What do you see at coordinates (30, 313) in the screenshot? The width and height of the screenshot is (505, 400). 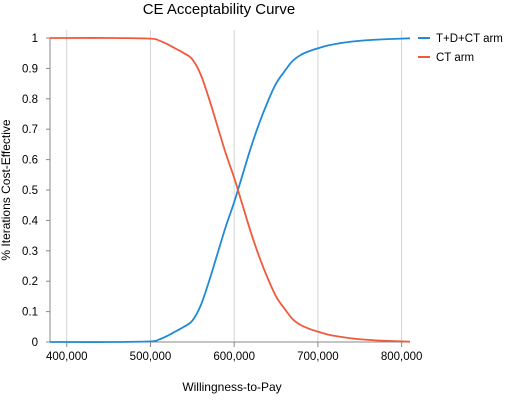 I see `y-tick-label: 0.1` at bounding box center [30, 313].